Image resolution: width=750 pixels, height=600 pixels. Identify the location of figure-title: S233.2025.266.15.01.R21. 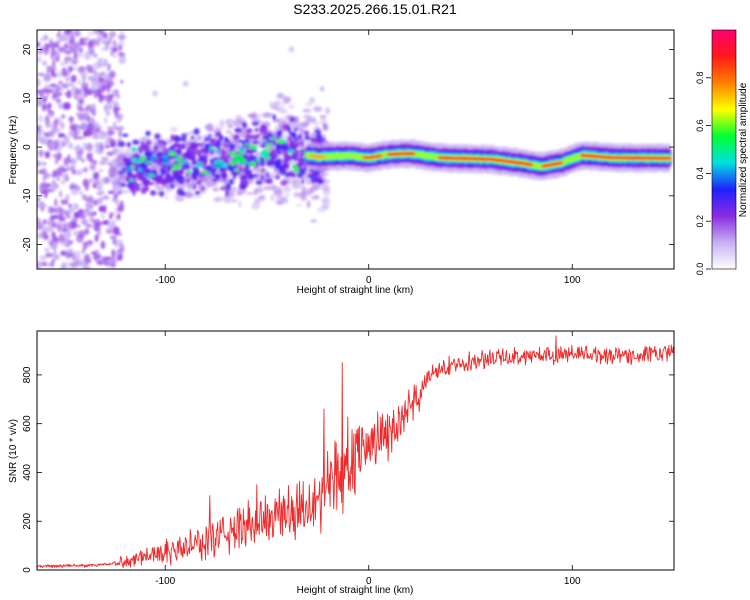
(375, 9).